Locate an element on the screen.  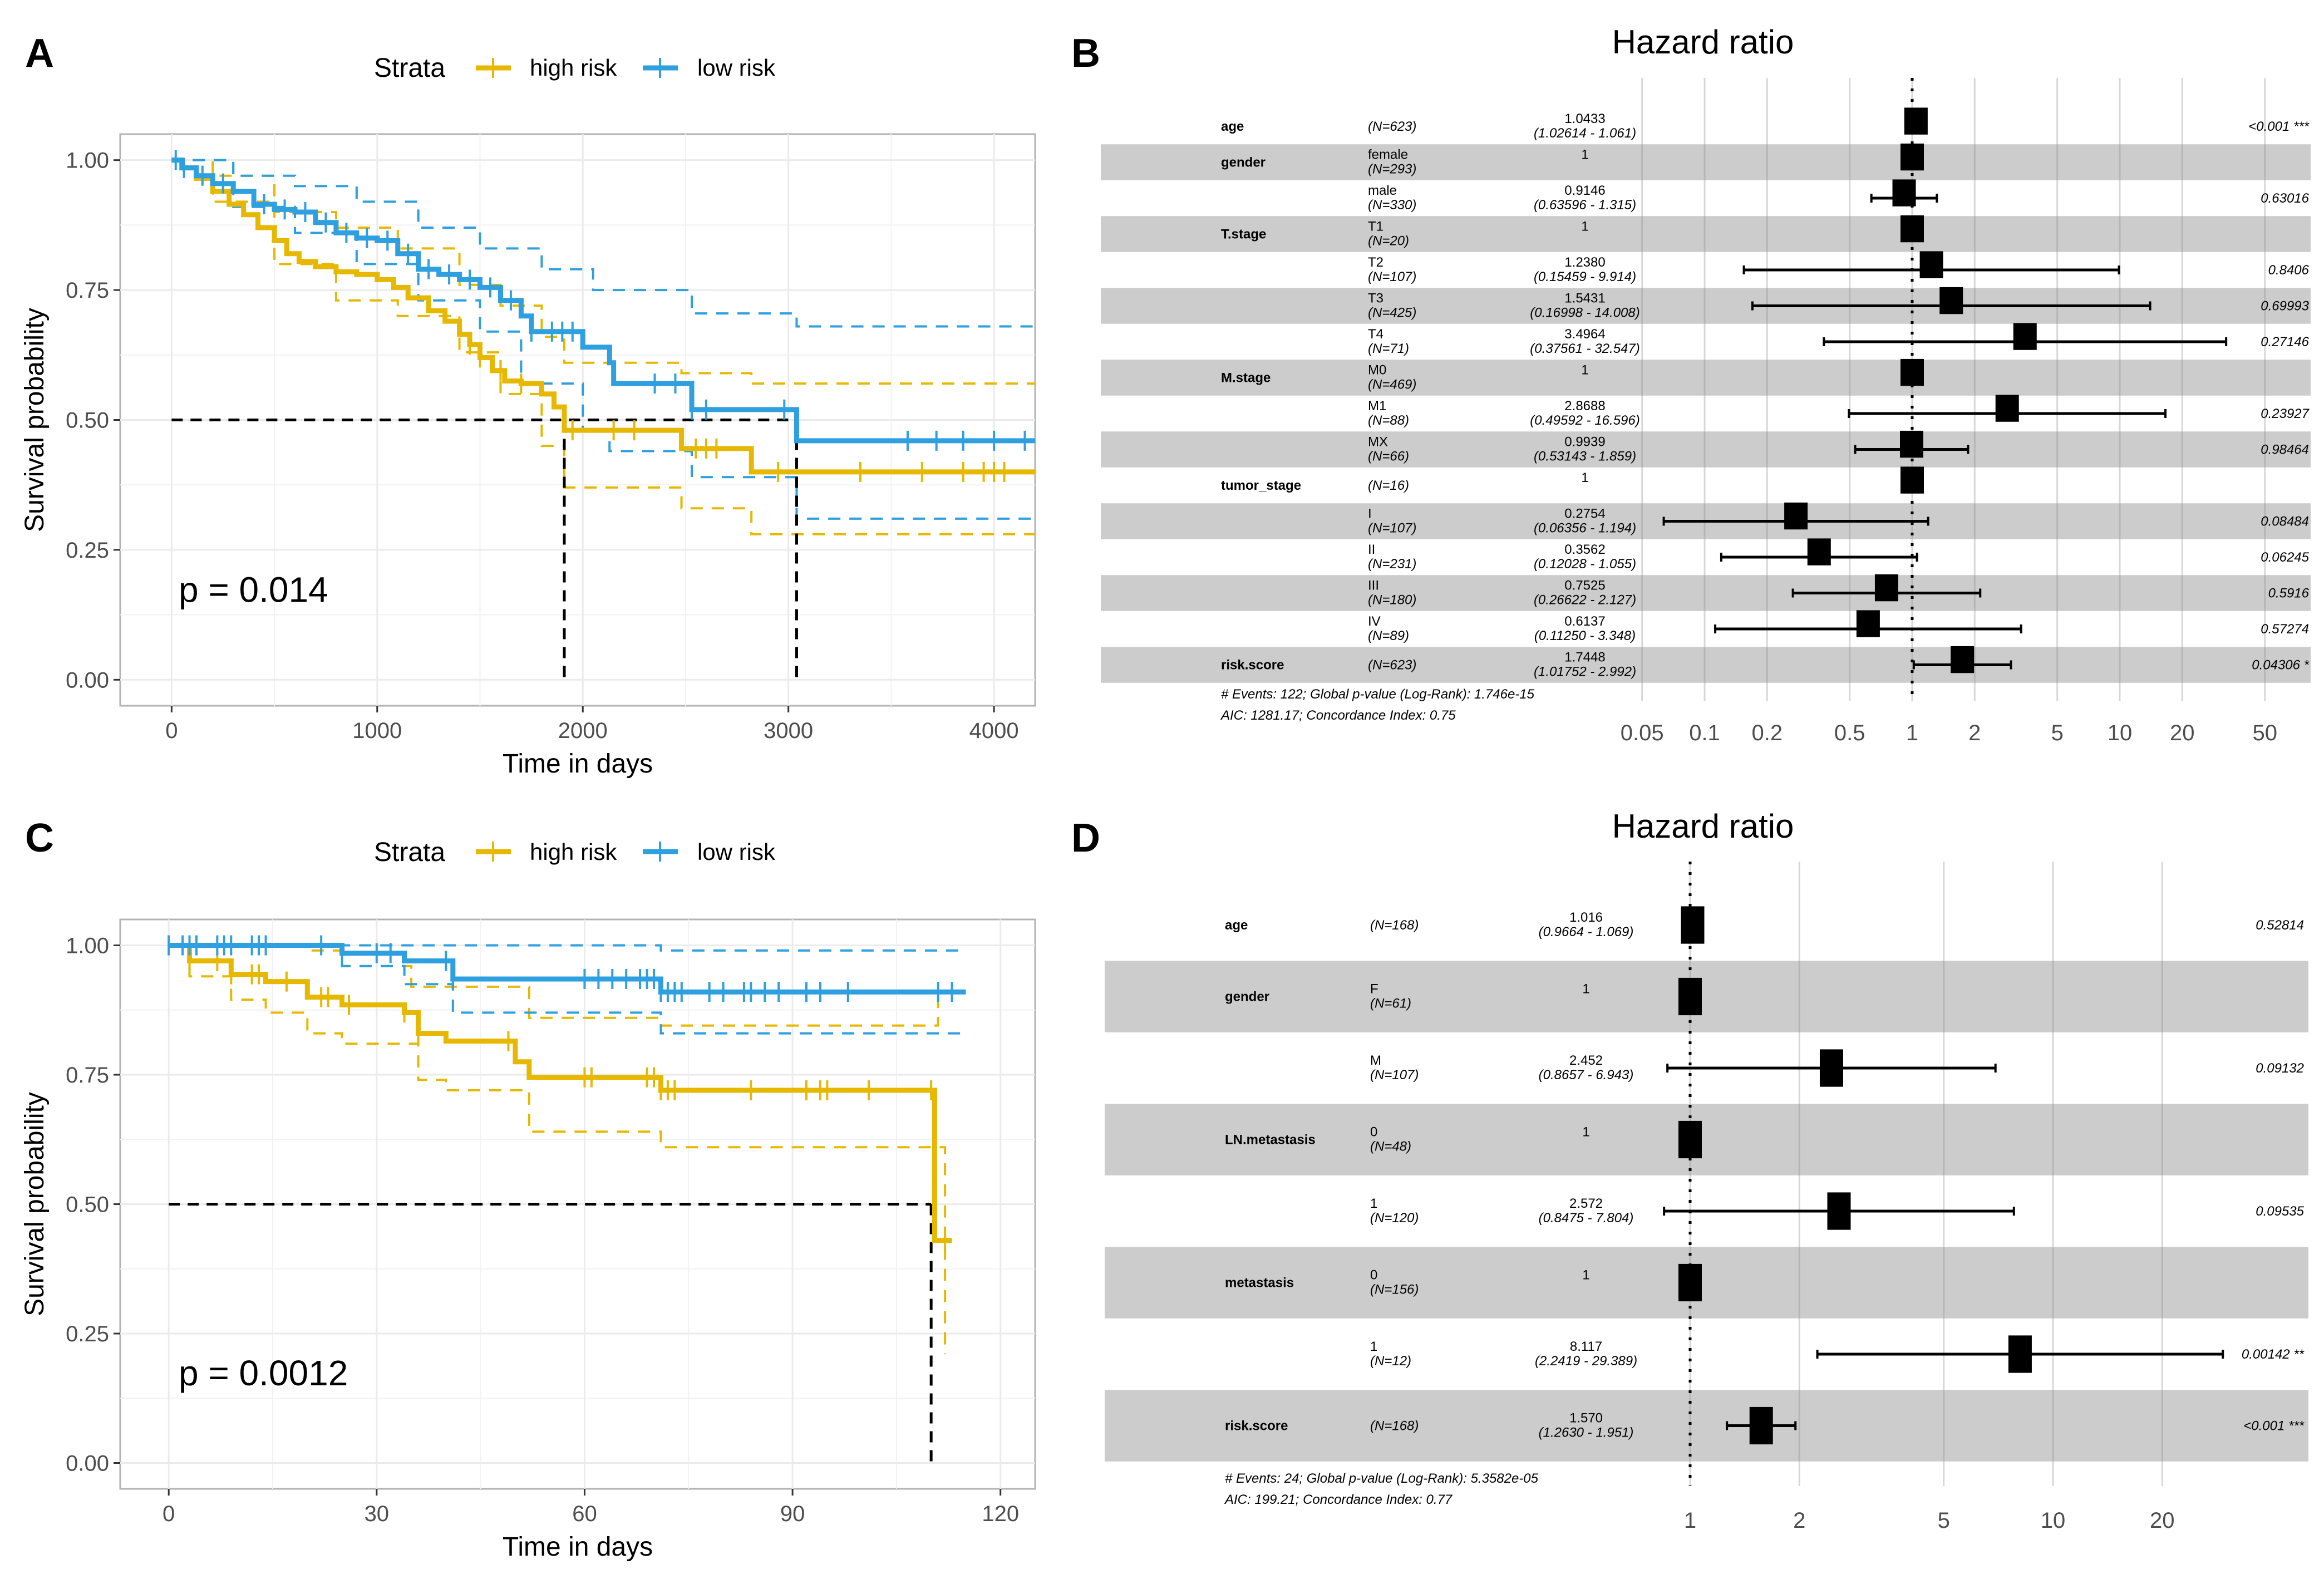
legend-a: Strata high risk low risk is located at coordinates (575, 68).